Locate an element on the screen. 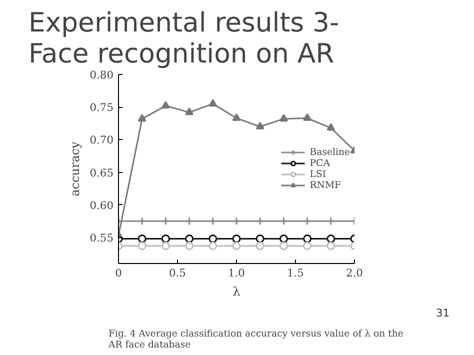 The image size is (474, 355). x-tick-label: 1.5 is located at coordinates (295, 273).